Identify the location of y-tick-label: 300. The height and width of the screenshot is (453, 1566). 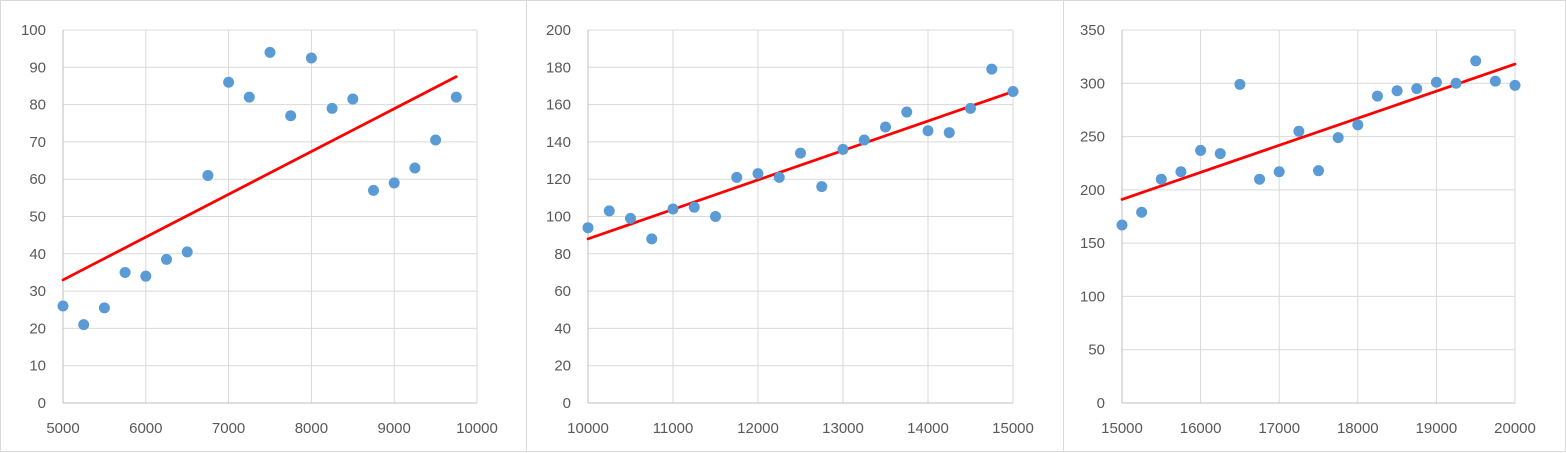
(1092, 83).